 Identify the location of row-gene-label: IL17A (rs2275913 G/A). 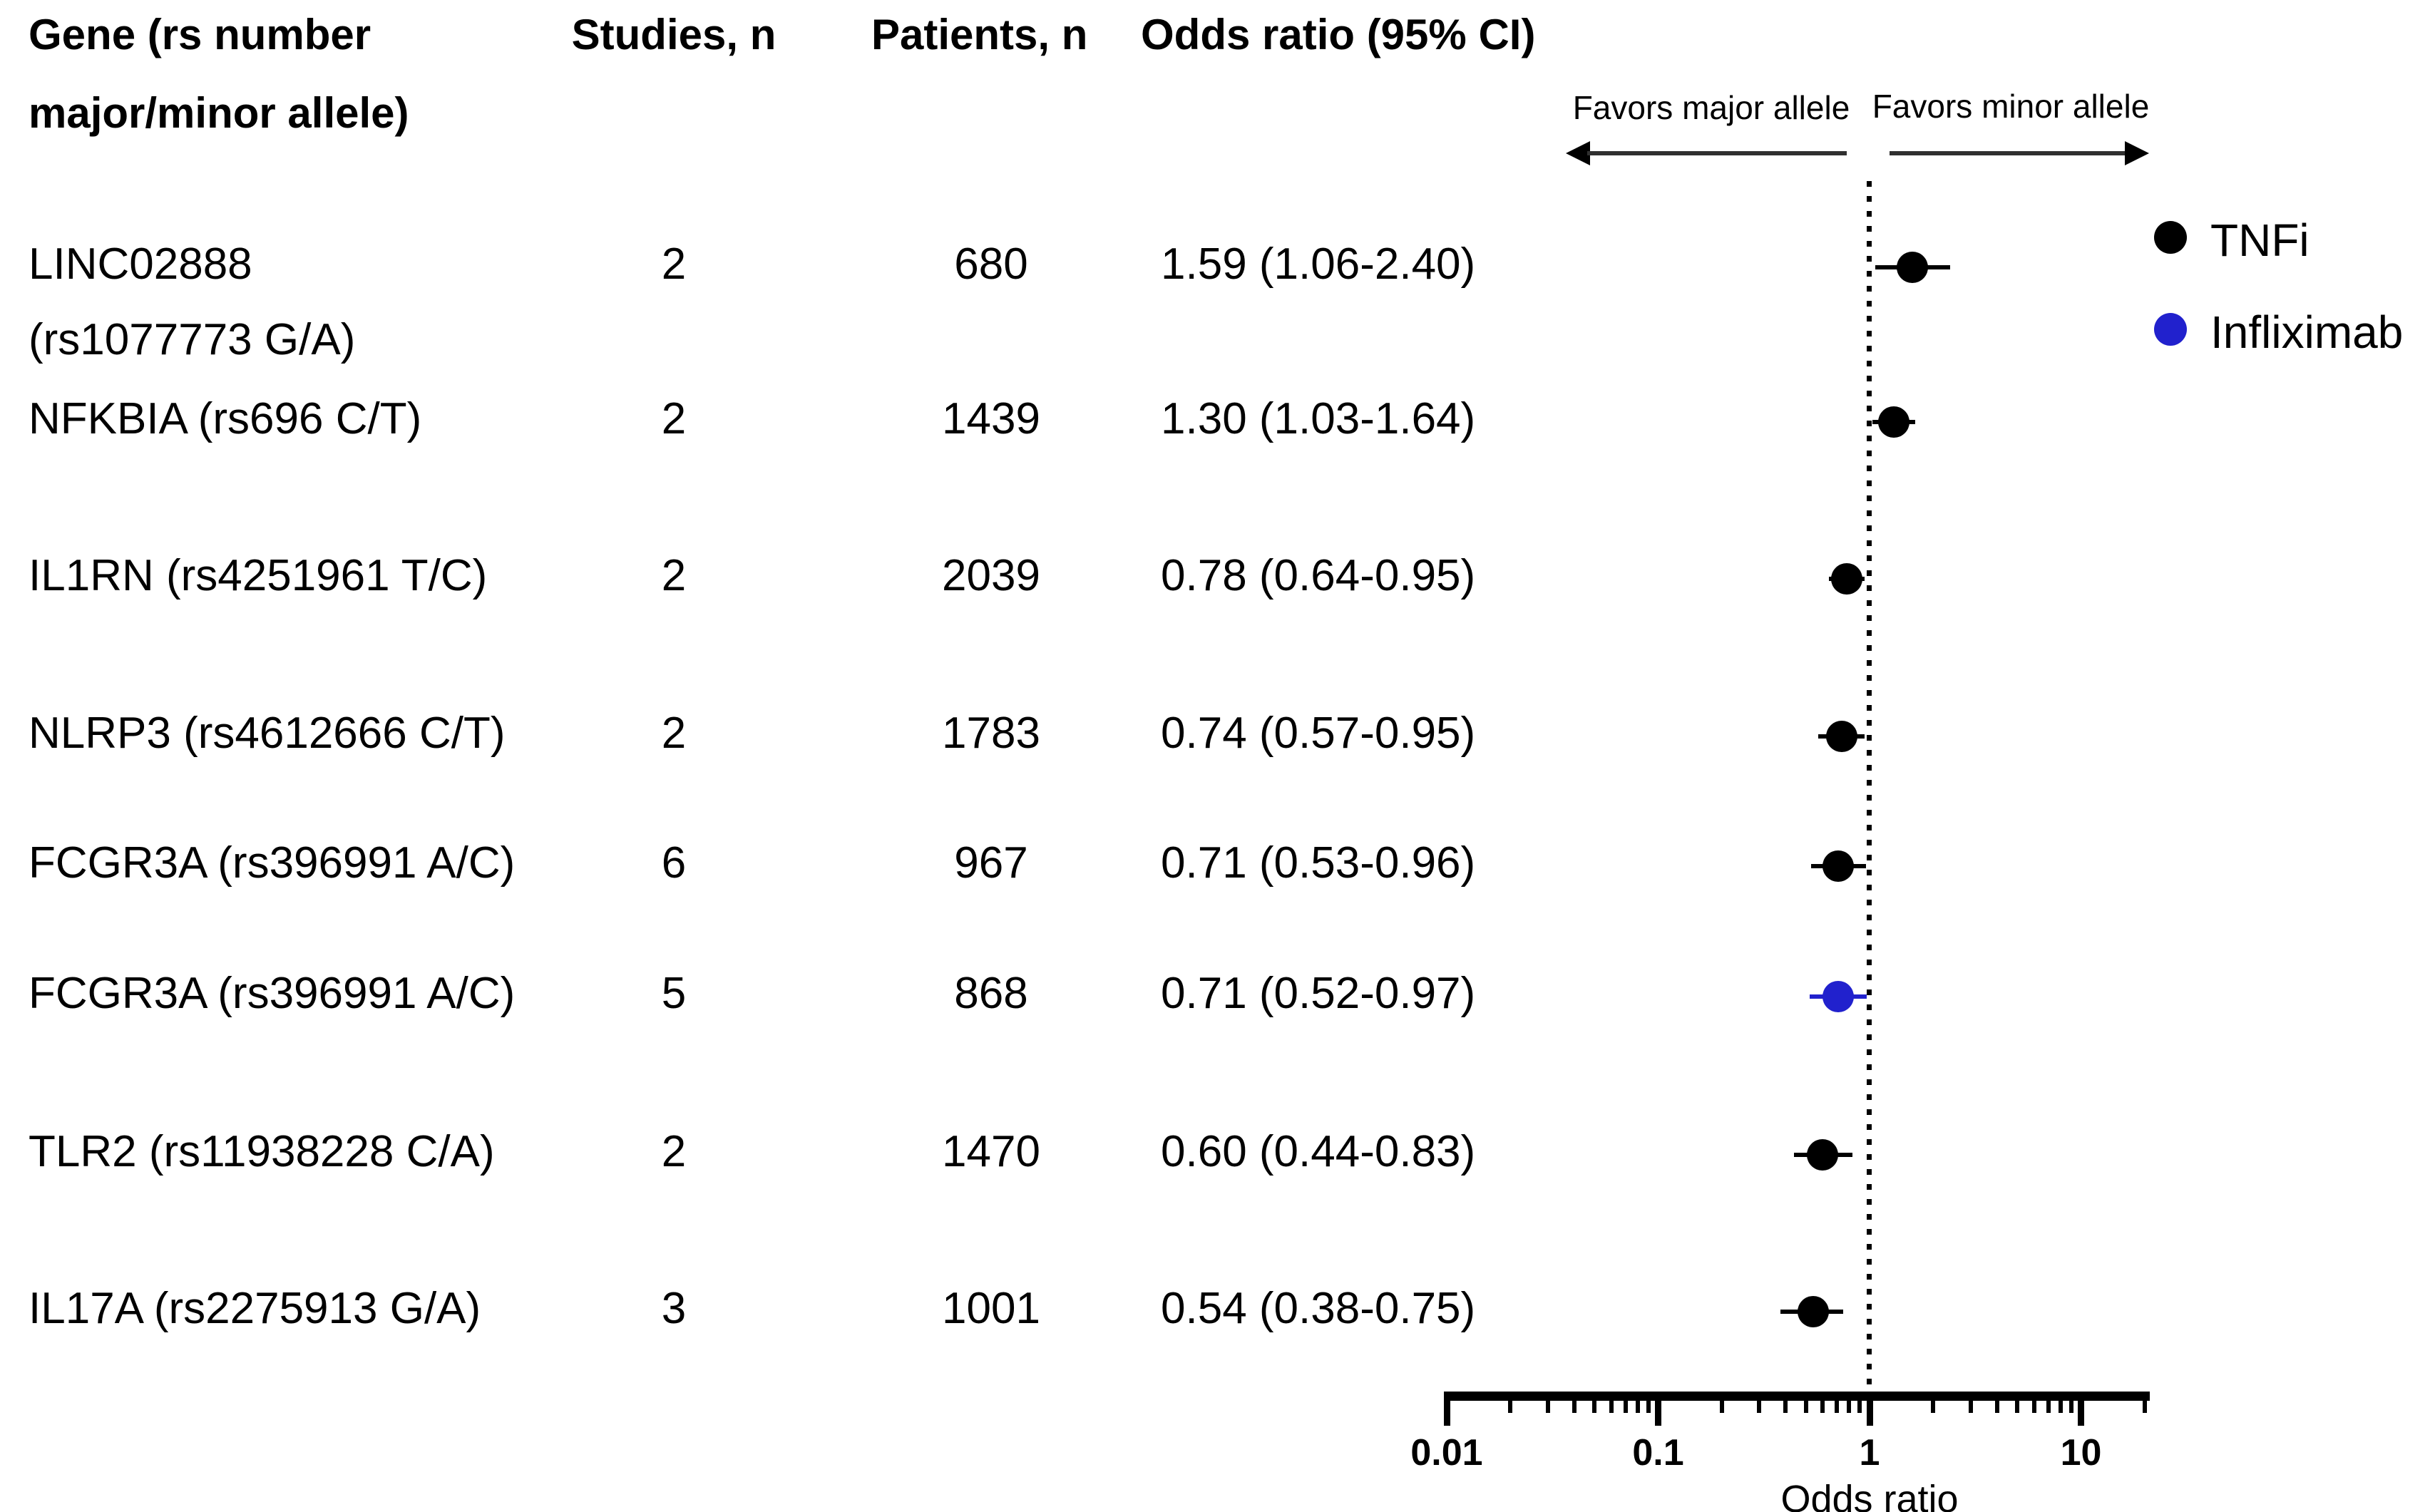
(255, 1308).